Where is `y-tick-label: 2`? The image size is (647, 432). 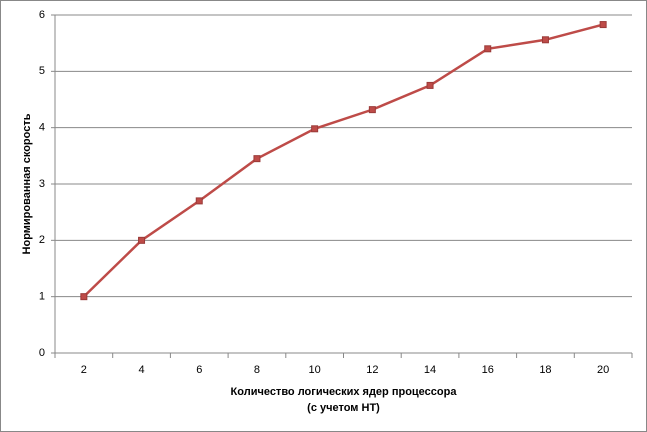
y-tick-label: 2 is located at coordinates (42, 240).